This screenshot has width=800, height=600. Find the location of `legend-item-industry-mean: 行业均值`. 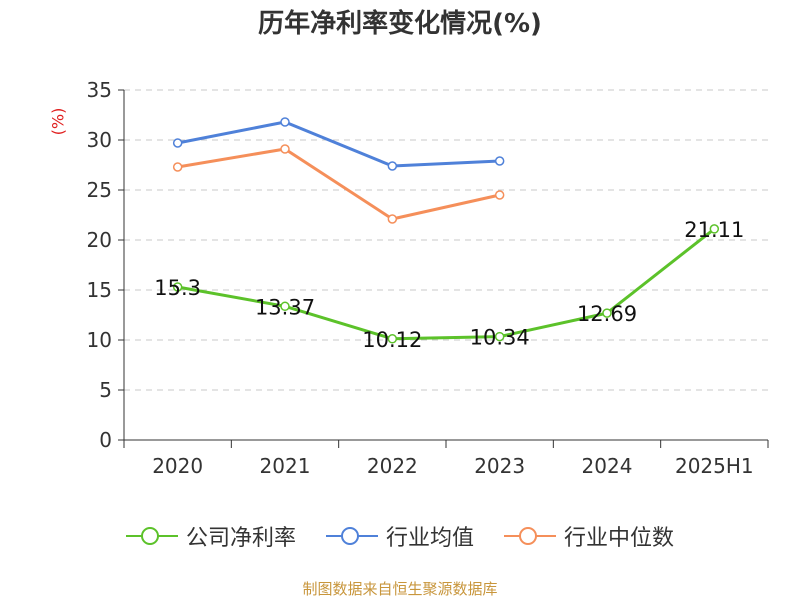

legend-item-industry-mean: 行业均值 is located at coordinates (399, 536).